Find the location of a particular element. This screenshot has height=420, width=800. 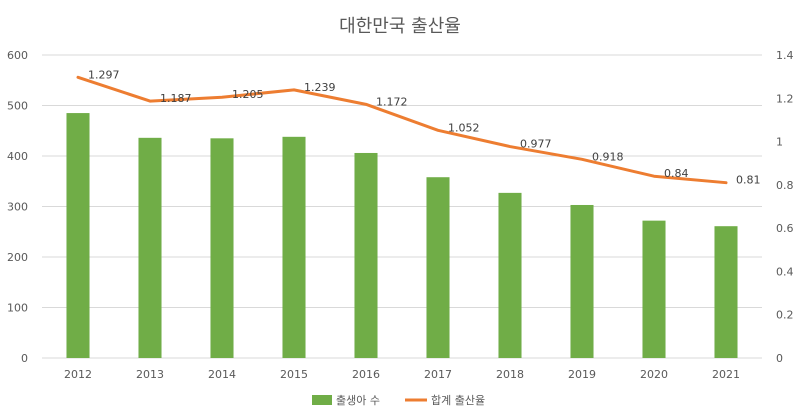

x-axis-tick-label: 2014 is located at coordinates (222, 374).